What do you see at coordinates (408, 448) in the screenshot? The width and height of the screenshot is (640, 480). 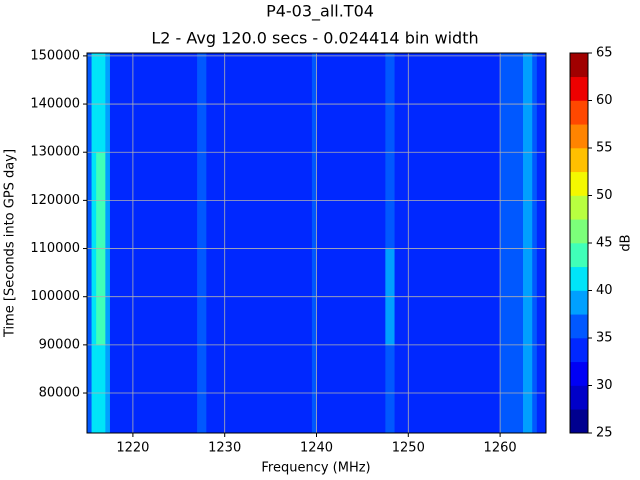 I see `x-tick-label: 1250` at bounding box center [408, 448].